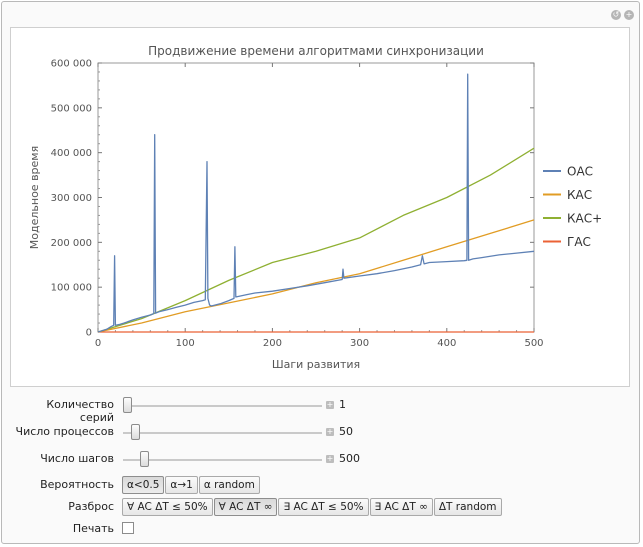 This screenshot has width=643, height=547. What do you see at coordinates (579, 195) in the screenshot?
I see `legend-label: КАС` at bounding box center [579, 195].